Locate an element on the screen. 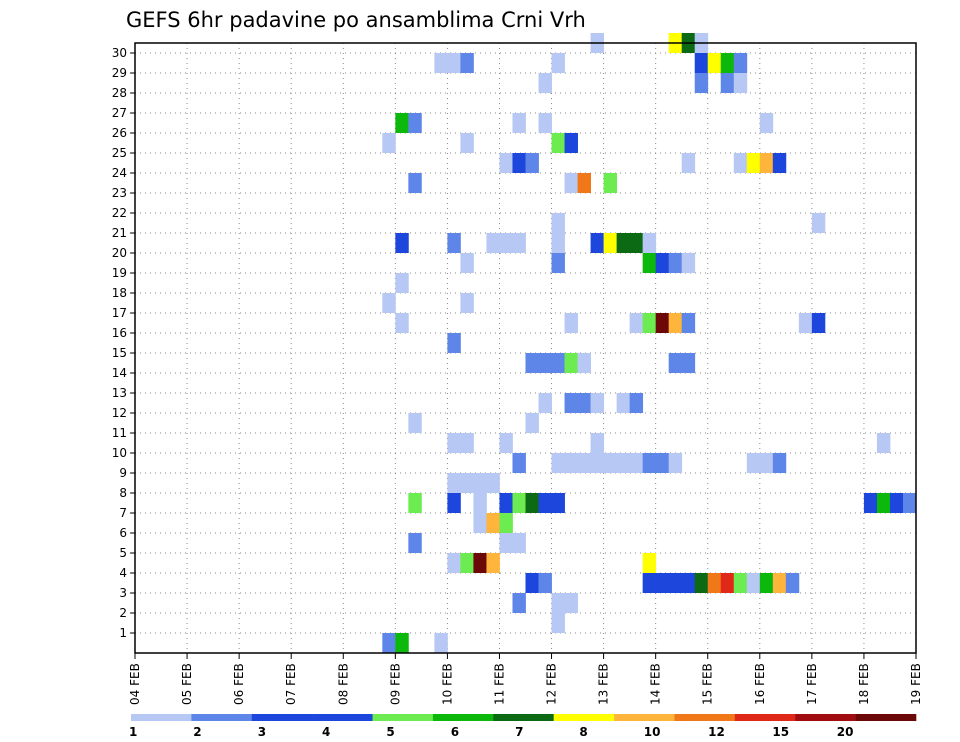  y-tick-label: 9 is located at coordinates (123, 473).